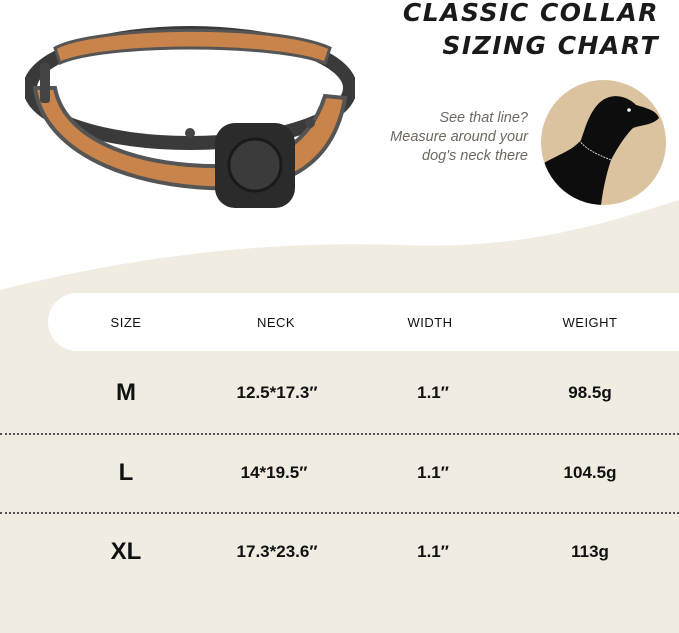 This screenshot has width=679, height=633. I want to click on header-size: SIZE, so click(126, 322).